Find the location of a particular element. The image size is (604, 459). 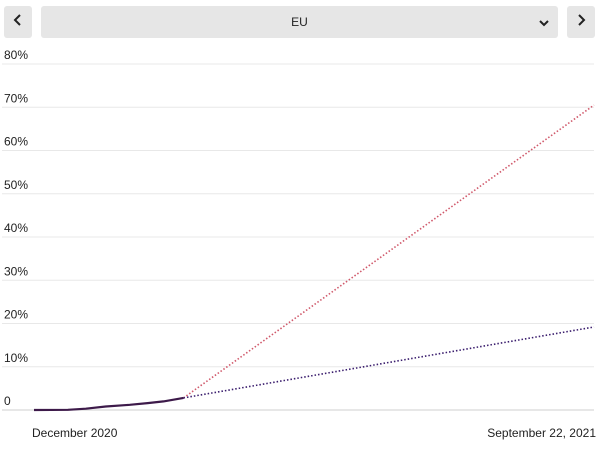

y-tick-label: 60% is located at coordinates (16, 142).